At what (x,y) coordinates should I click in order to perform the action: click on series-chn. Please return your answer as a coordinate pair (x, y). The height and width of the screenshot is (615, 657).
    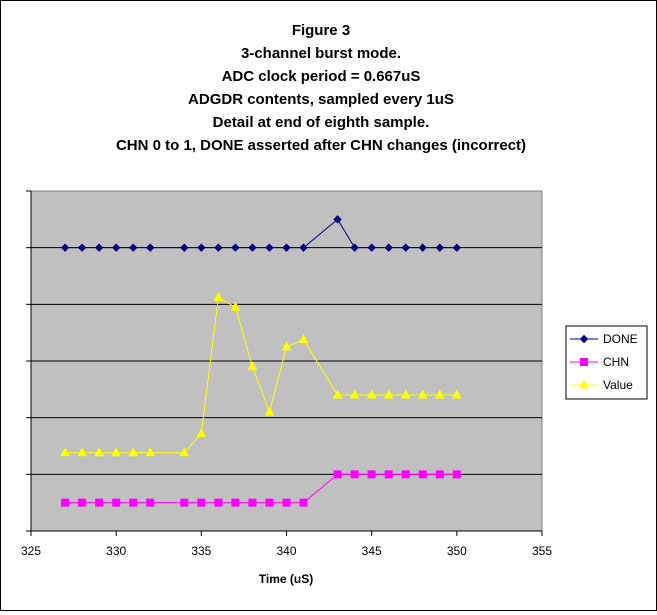
    Looking at the image, I should click on (261, 488).